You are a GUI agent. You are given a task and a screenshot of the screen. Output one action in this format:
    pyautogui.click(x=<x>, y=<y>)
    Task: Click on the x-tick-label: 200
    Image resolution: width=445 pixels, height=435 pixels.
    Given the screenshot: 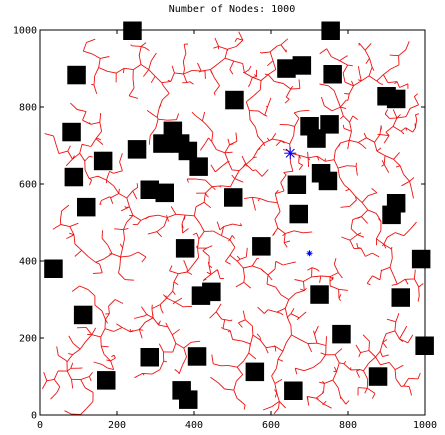 What is the action you would take?
    pyautogui.click(x=117, y=425)
    